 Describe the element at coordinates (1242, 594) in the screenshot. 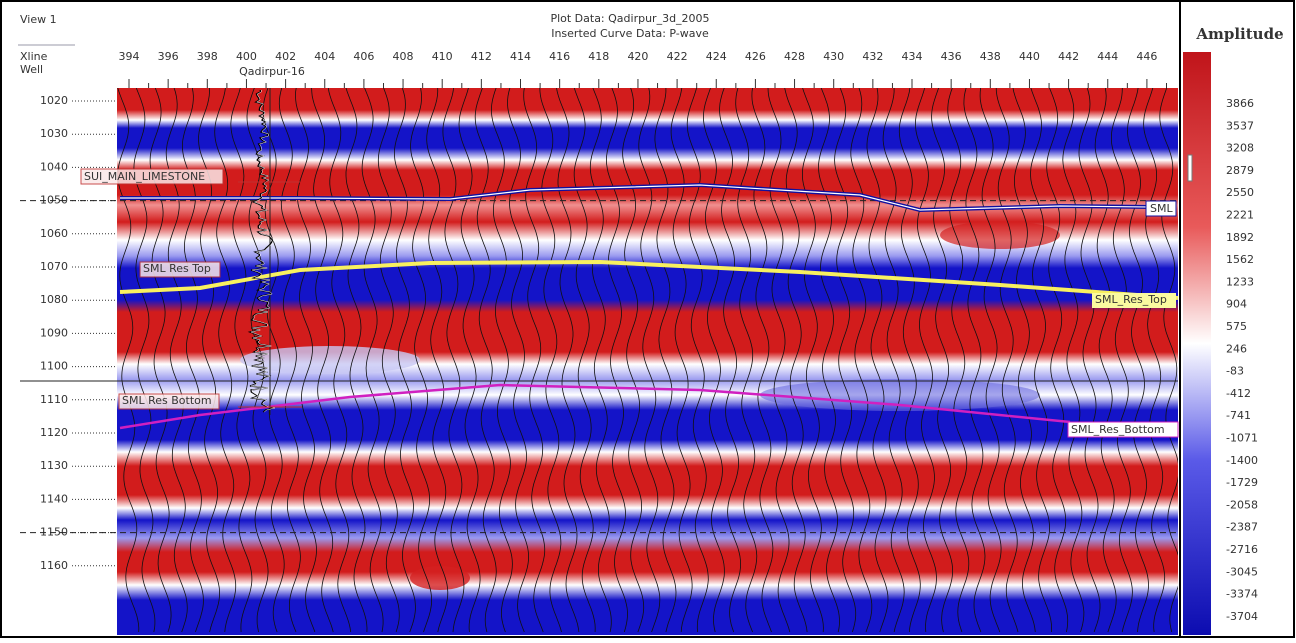

I see `colorbar-label: -3374` at that location.